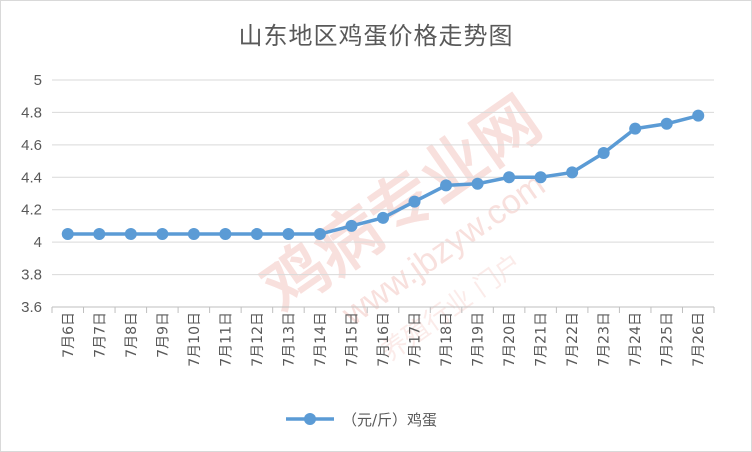  Describe the element at coordinates (195, 339) in the screenshot. I see `x-tick-label: 7月10日` at that location.